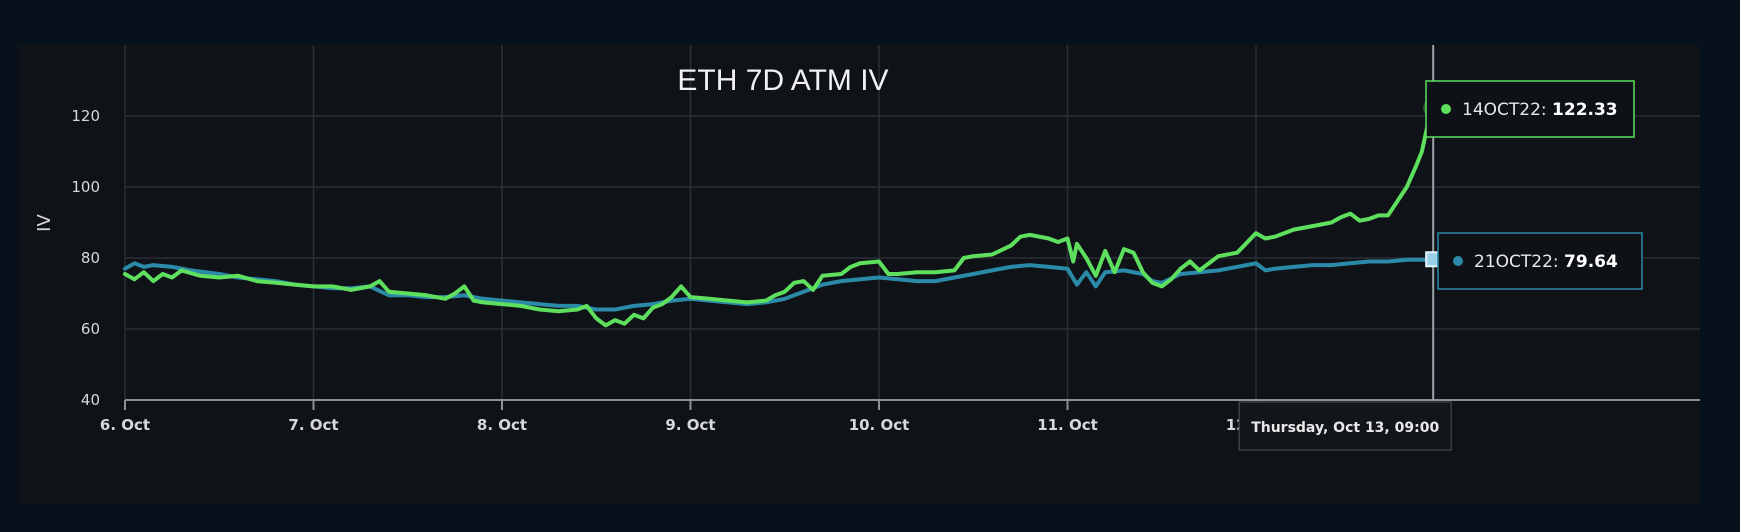 This screenshot has width=1740, height=532. Describe the element at coordinates (85, 116) in the screenshot. I see `y-tick-label: 120` at that location.